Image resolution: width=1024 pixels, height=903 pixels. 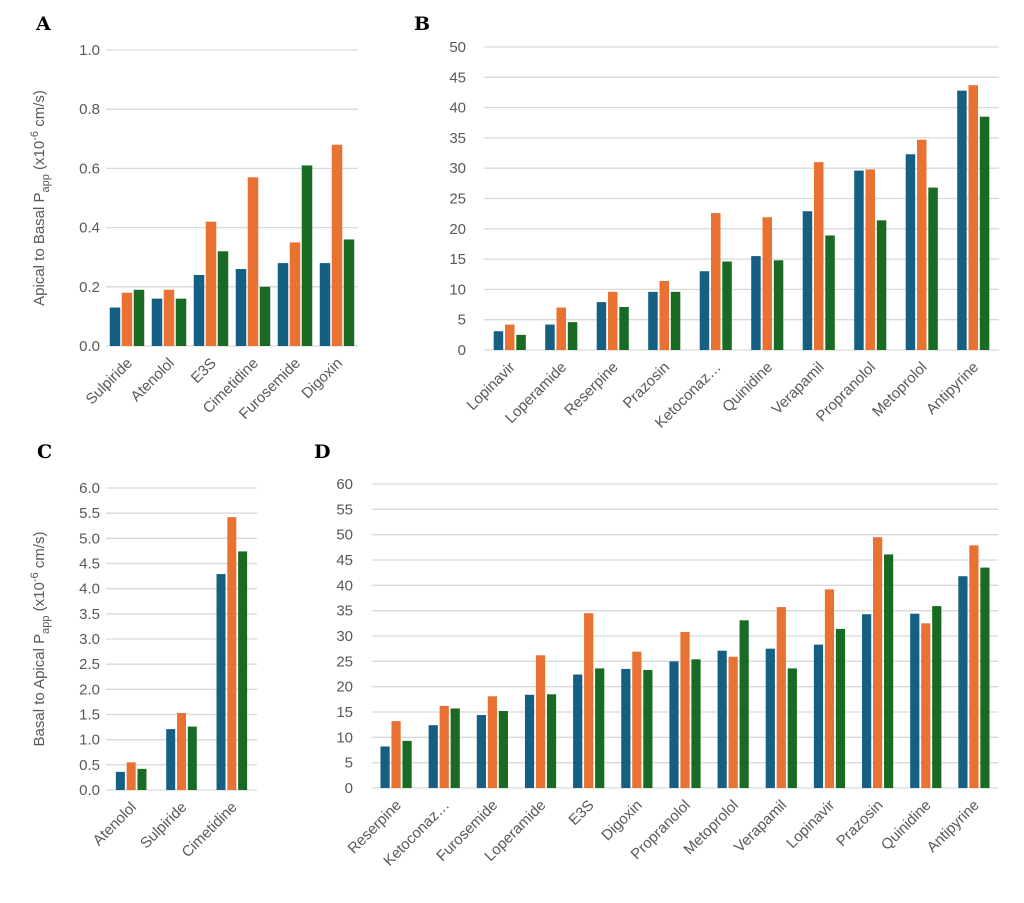 I want to click on panel-b-bar-lopinavir-series1, so click(x=498, y=340).